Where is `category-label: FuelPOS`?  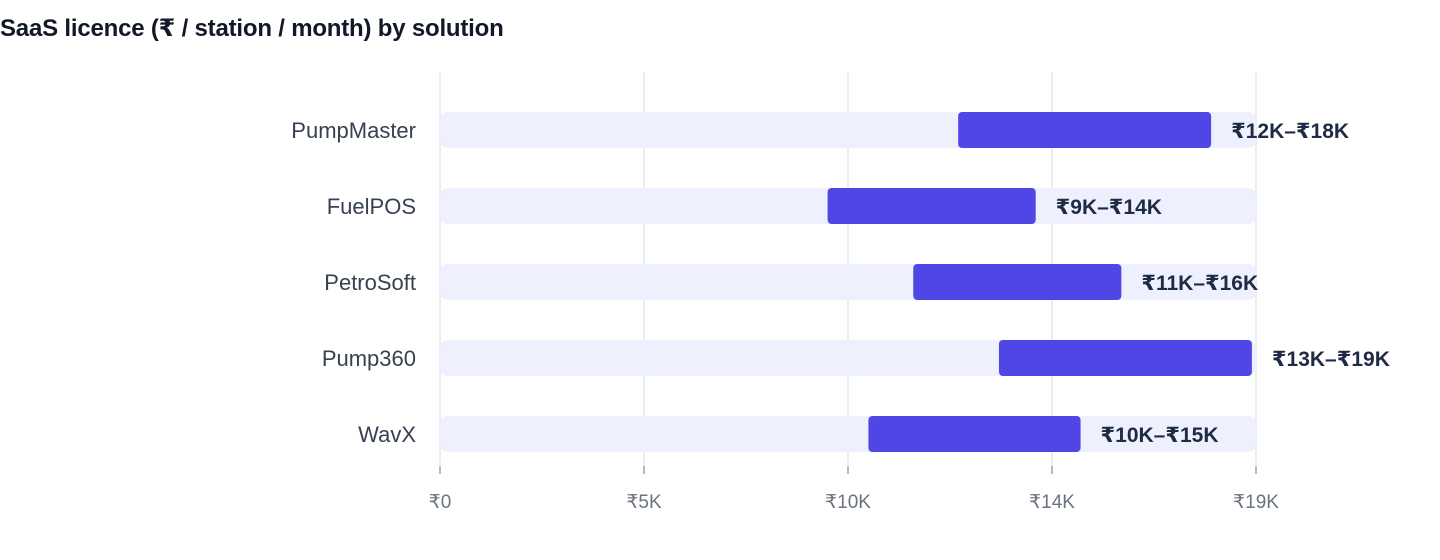
category-label: FuelPOS is located at coordinates (371, 206).